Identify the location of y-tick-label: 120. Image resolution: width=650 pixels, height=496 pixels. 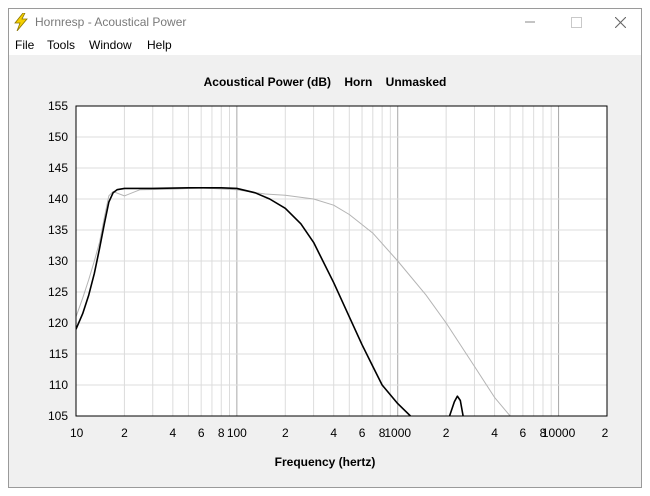
(58, 323).